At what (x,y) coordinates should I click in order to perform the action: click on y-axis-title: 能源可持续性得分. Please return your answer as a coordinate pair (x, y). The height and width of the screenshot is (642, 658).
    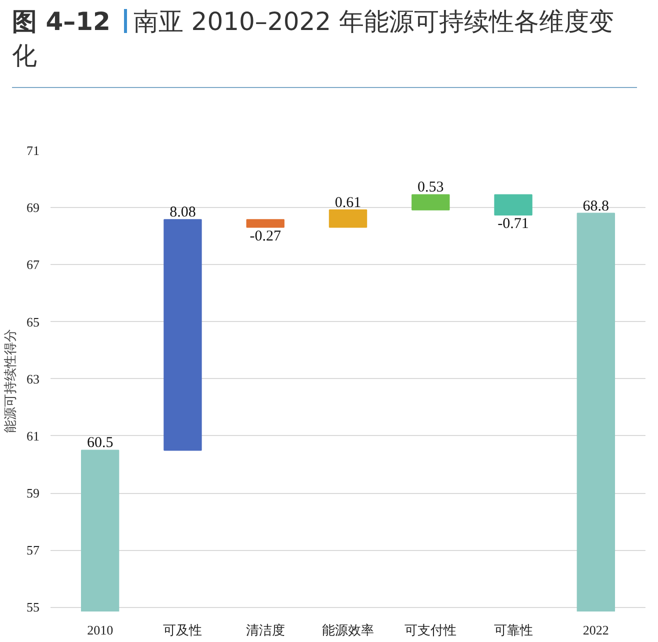
    Looking at the image, I should click on (11, 381).